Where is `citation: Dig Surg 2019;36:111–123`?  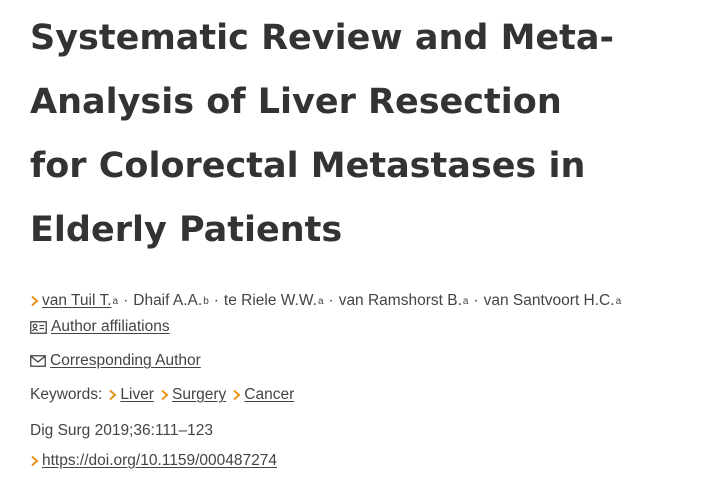 citation: Dig Surg 2019;36:111–123 is located at coordinates (121, 431).